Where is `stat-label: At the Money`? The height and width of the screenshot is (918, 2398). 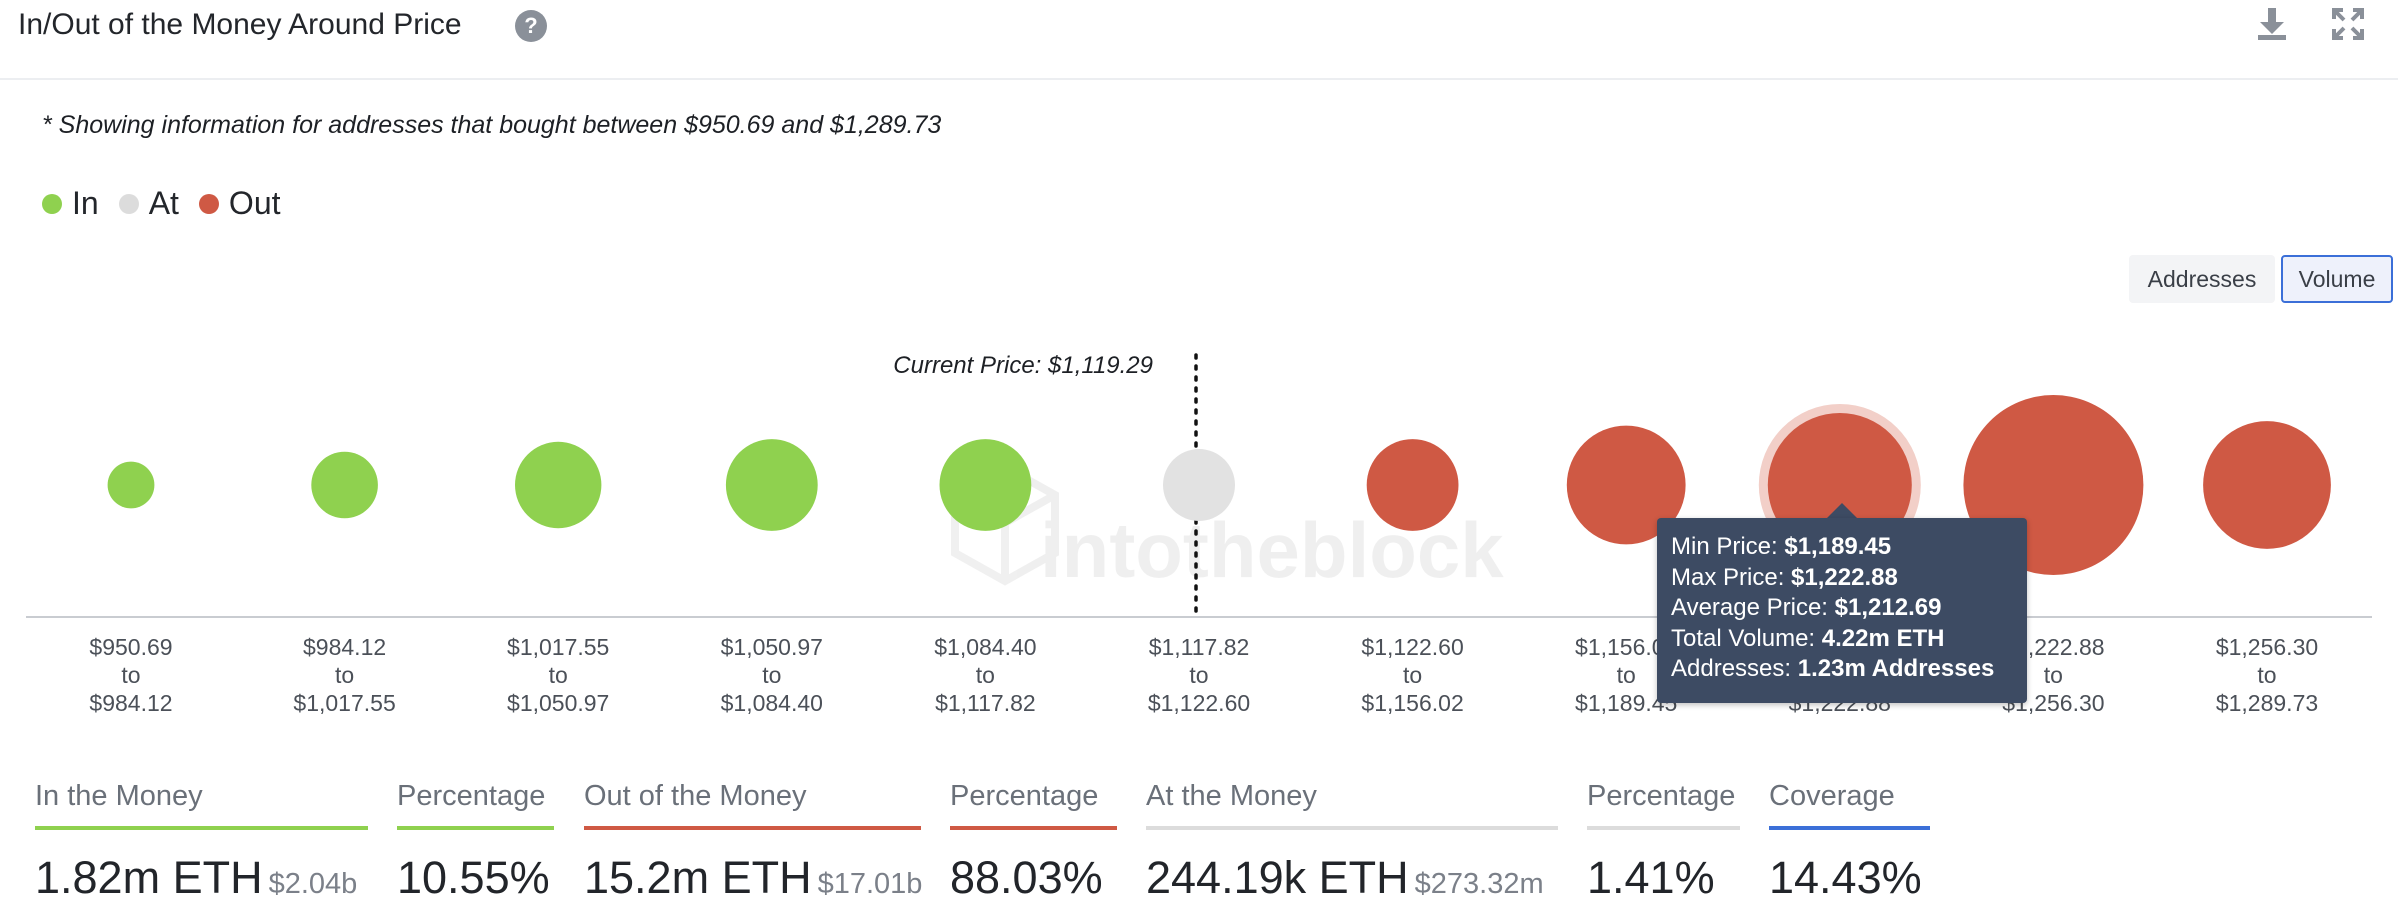
stat-label: At the Money is located at coordinates (1231, 796).